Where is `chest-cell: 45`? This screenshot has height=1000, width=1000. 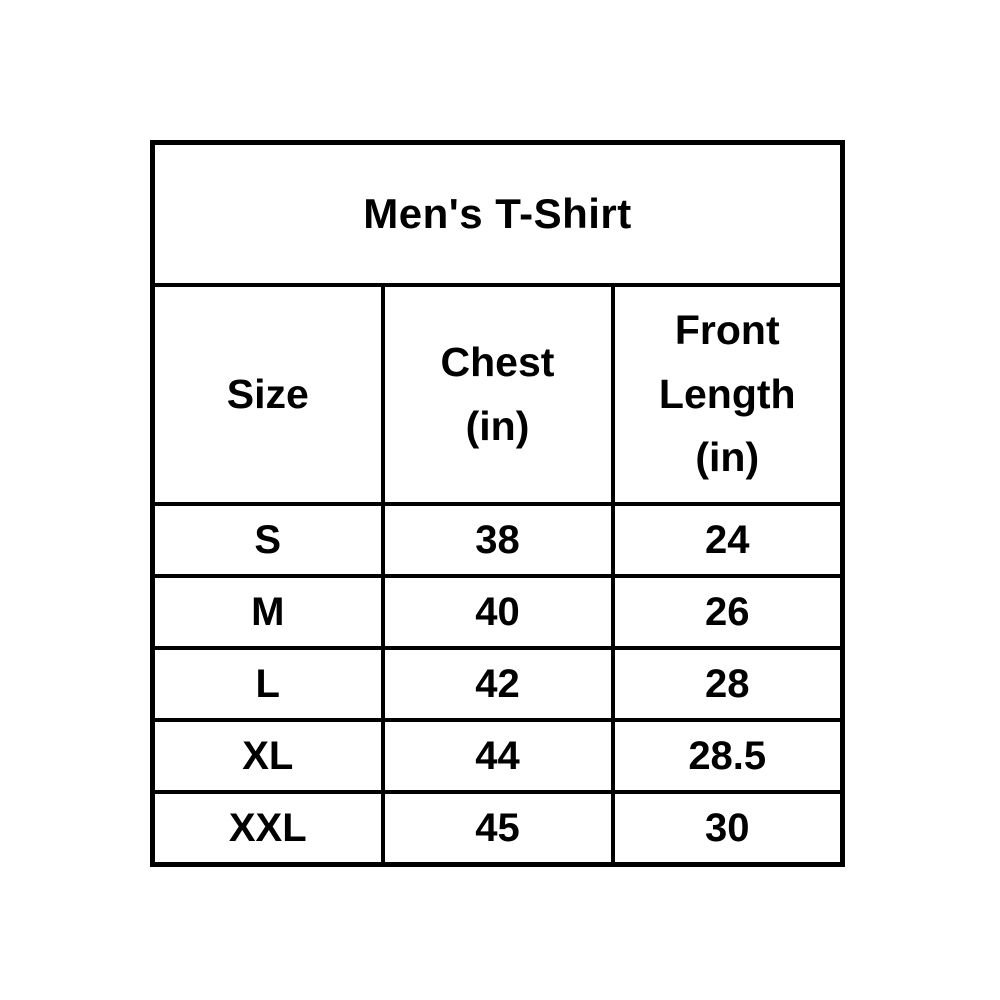 chest-cell: 45 is located at coordinates (497, 828).